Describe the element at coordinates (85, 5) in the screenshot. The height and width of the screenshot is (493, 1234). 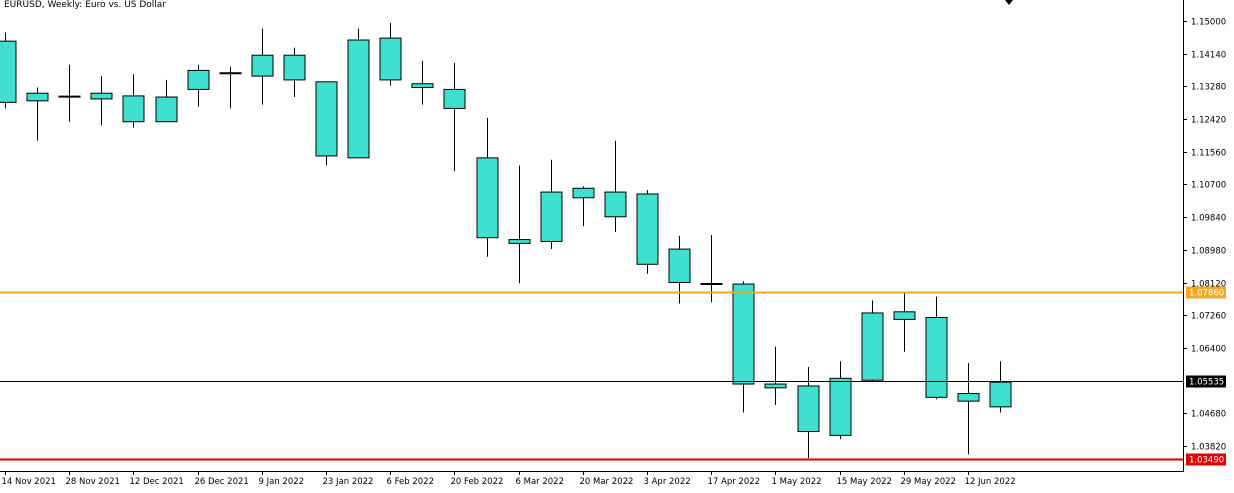
I see `chart-title: EURUSD, Weekly: Euro vs. US Dollar` at that location.